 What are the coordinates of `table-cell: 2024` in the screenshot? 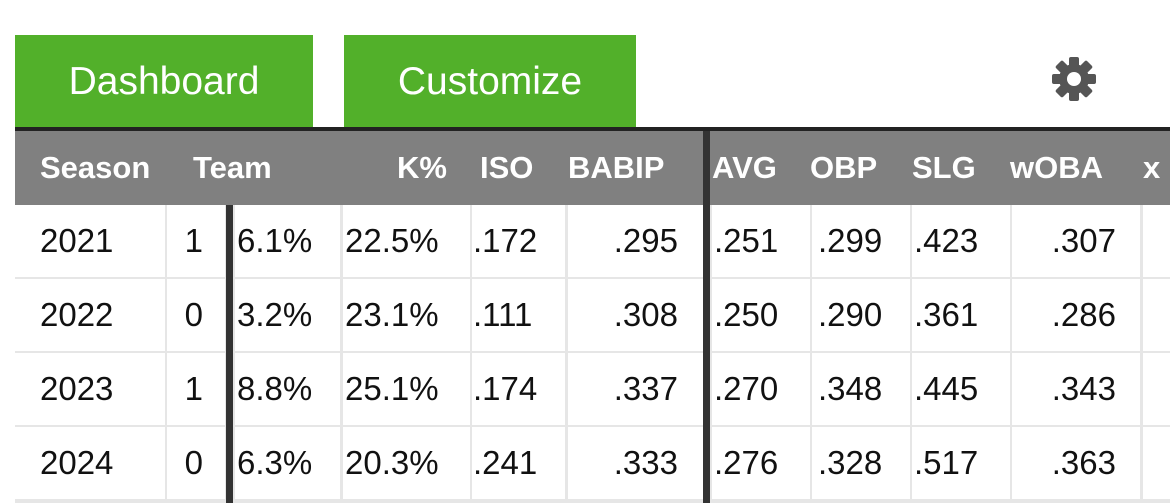 It's located at (90, 463).